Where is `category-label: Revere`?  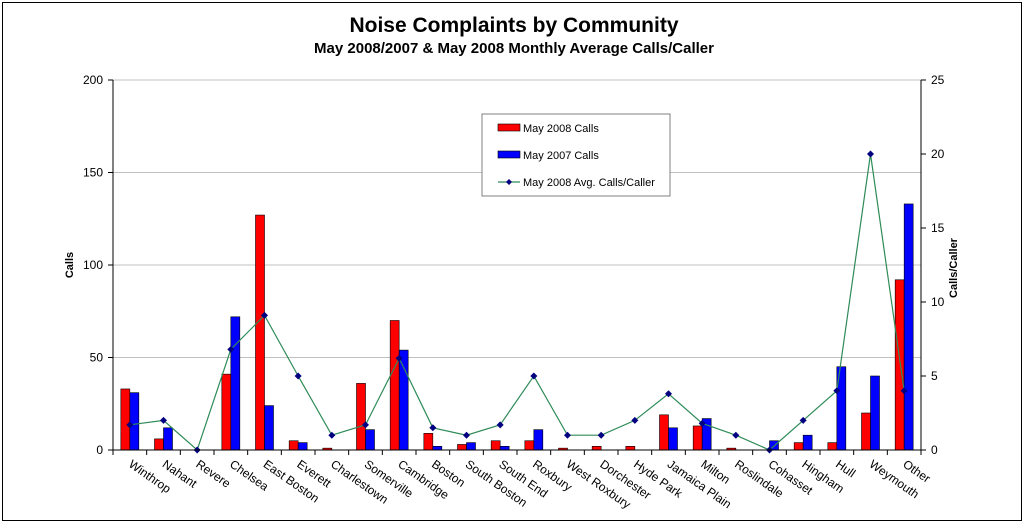
category-label: Revere is located at coordinates (213, 474).